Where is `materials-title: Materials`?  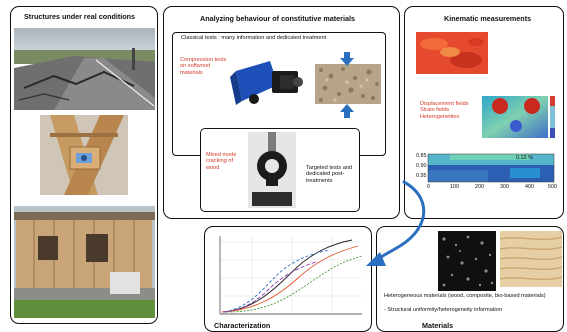
materials-title: Materials is located at coordinates (438, 325).